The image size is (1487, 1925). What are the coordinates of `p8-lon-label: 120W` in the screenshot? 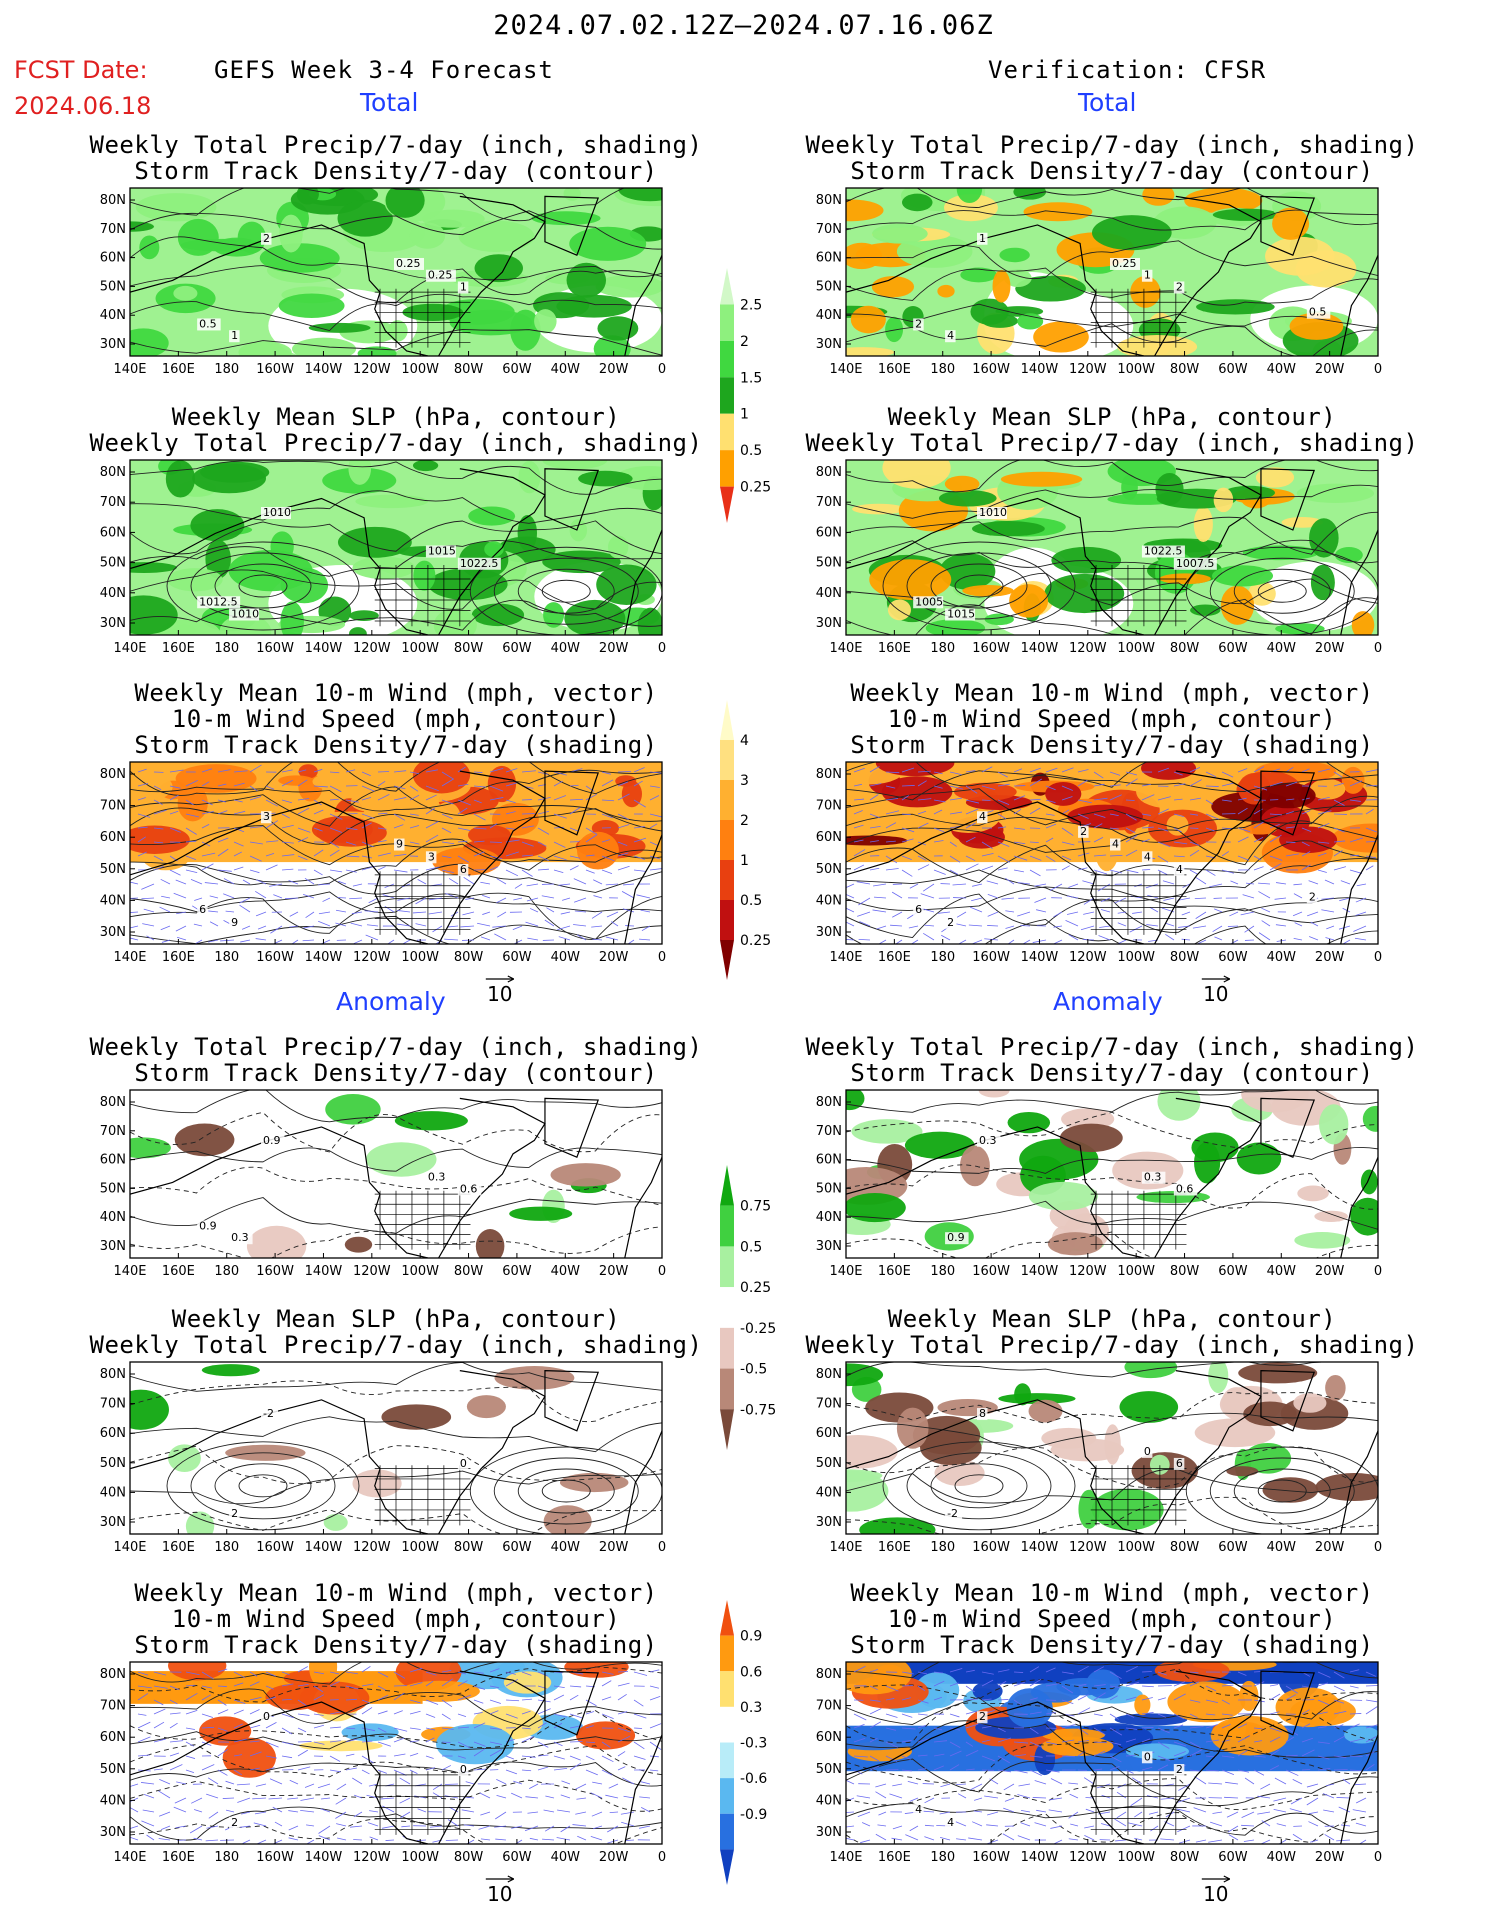 It's located at (1088, 1271).